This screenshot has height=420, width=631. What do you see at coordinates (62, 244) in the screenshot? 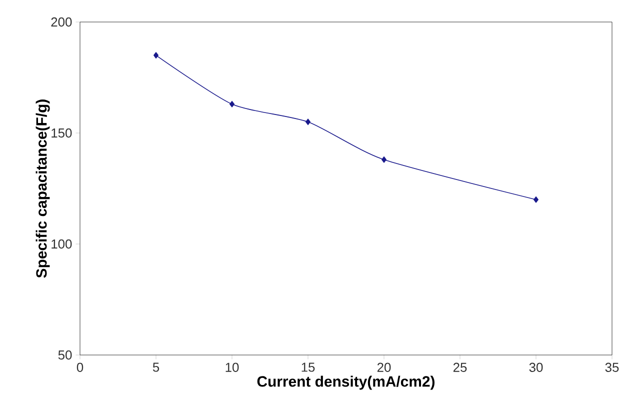
I see `y-tick-label: 100` at bounding box center [62, 244].